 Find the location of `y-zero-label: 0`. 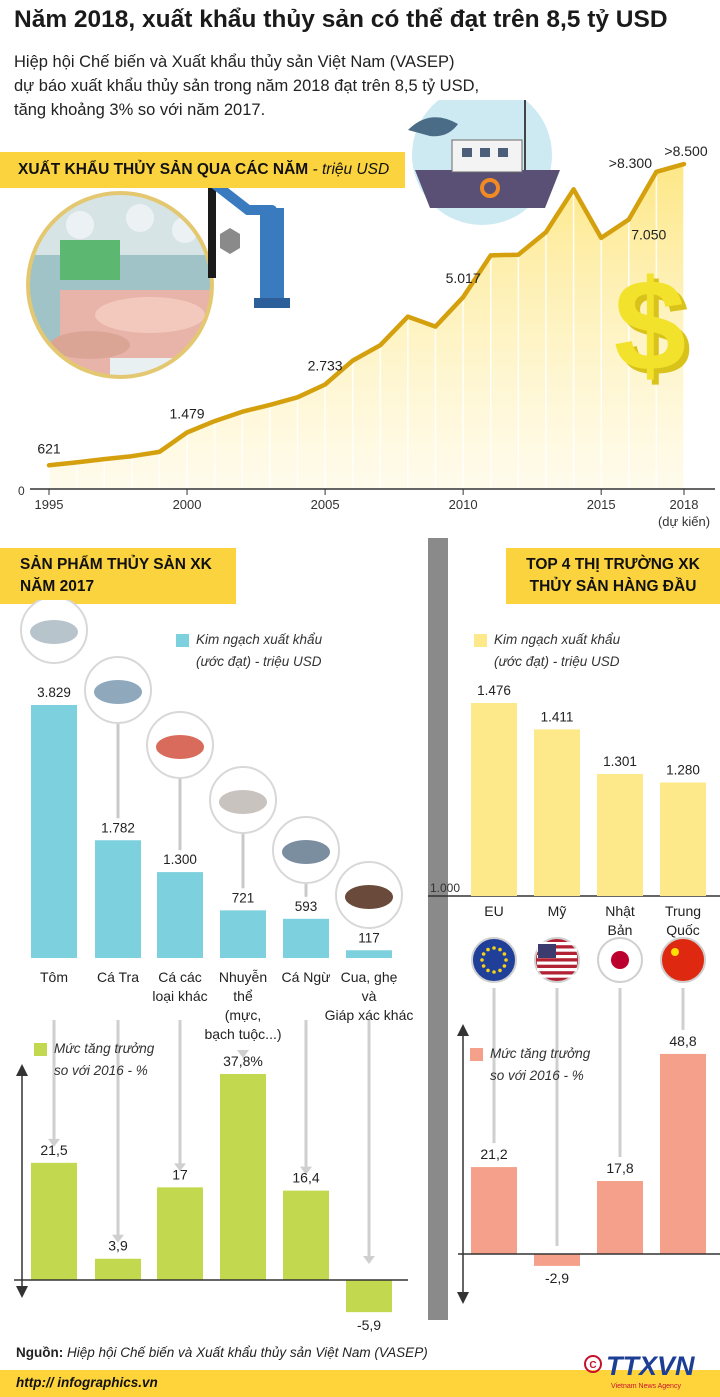

y-zero-label: 0 is located at coordinates (21, 491).